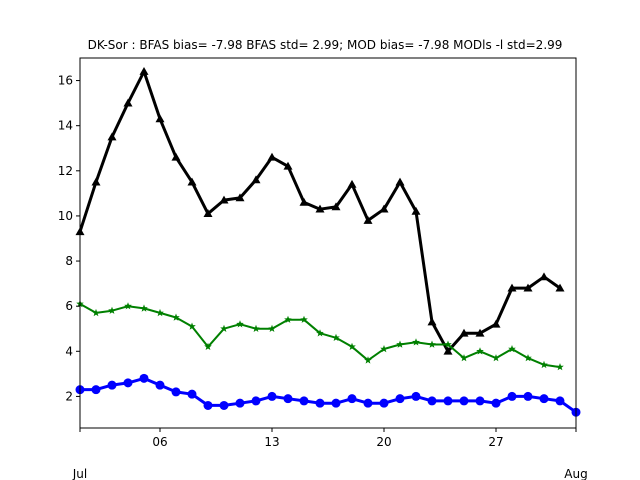  Describe the element at coordinates (495, 442) in the screenshot. I see `x-tick-label: 27` at that location.